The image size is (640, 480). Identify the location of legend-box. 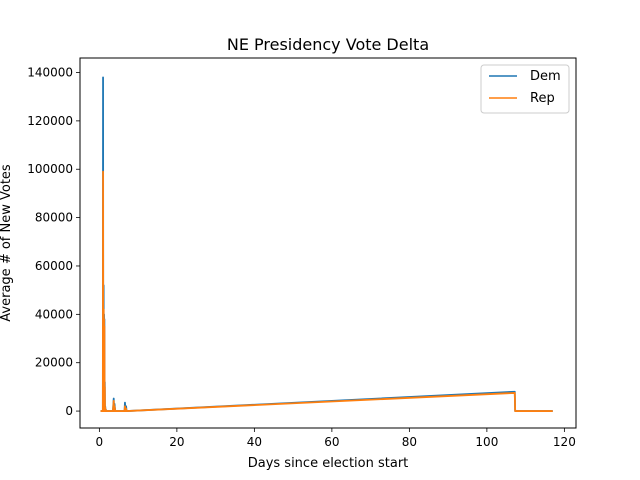
(525, 89).